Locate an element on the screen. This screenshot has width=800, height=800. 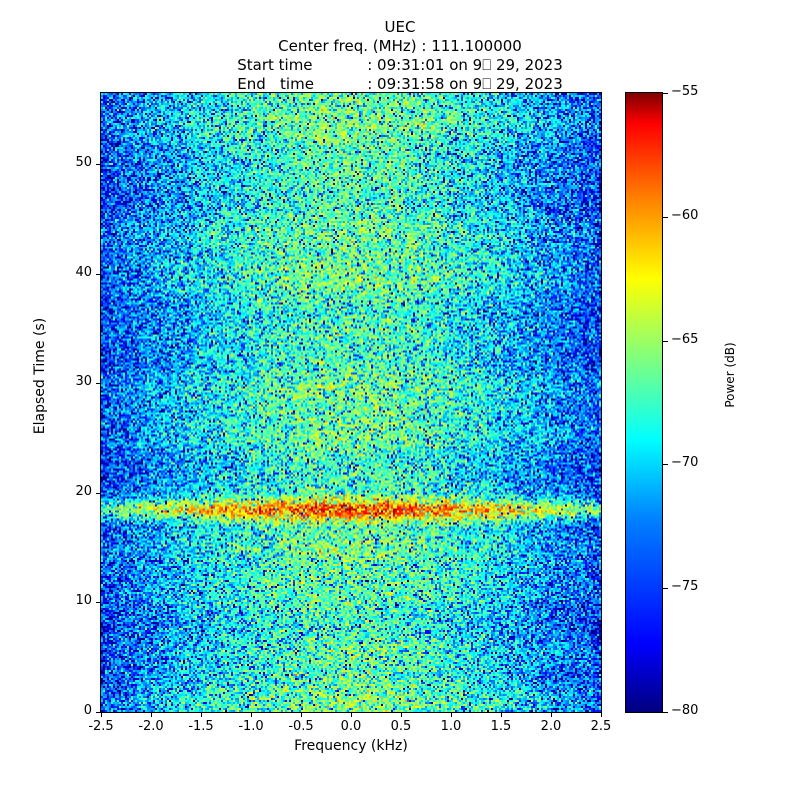
x-tick-label: -2.5 is located at coordinates (101, 726).